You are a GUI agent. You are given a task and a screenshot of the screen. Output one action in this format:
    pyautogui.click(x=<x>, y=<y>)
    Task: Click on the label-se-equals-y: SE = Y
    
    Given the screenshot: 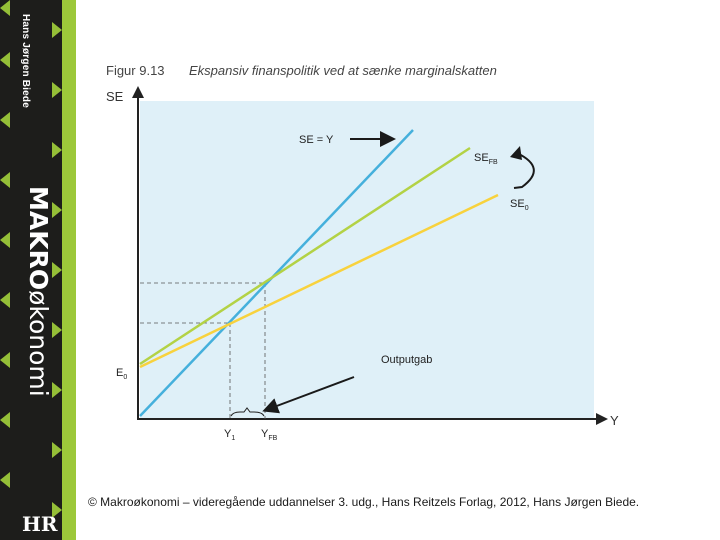 What is the action you would take?
    pyautogui.click(x=316, y=140)
    